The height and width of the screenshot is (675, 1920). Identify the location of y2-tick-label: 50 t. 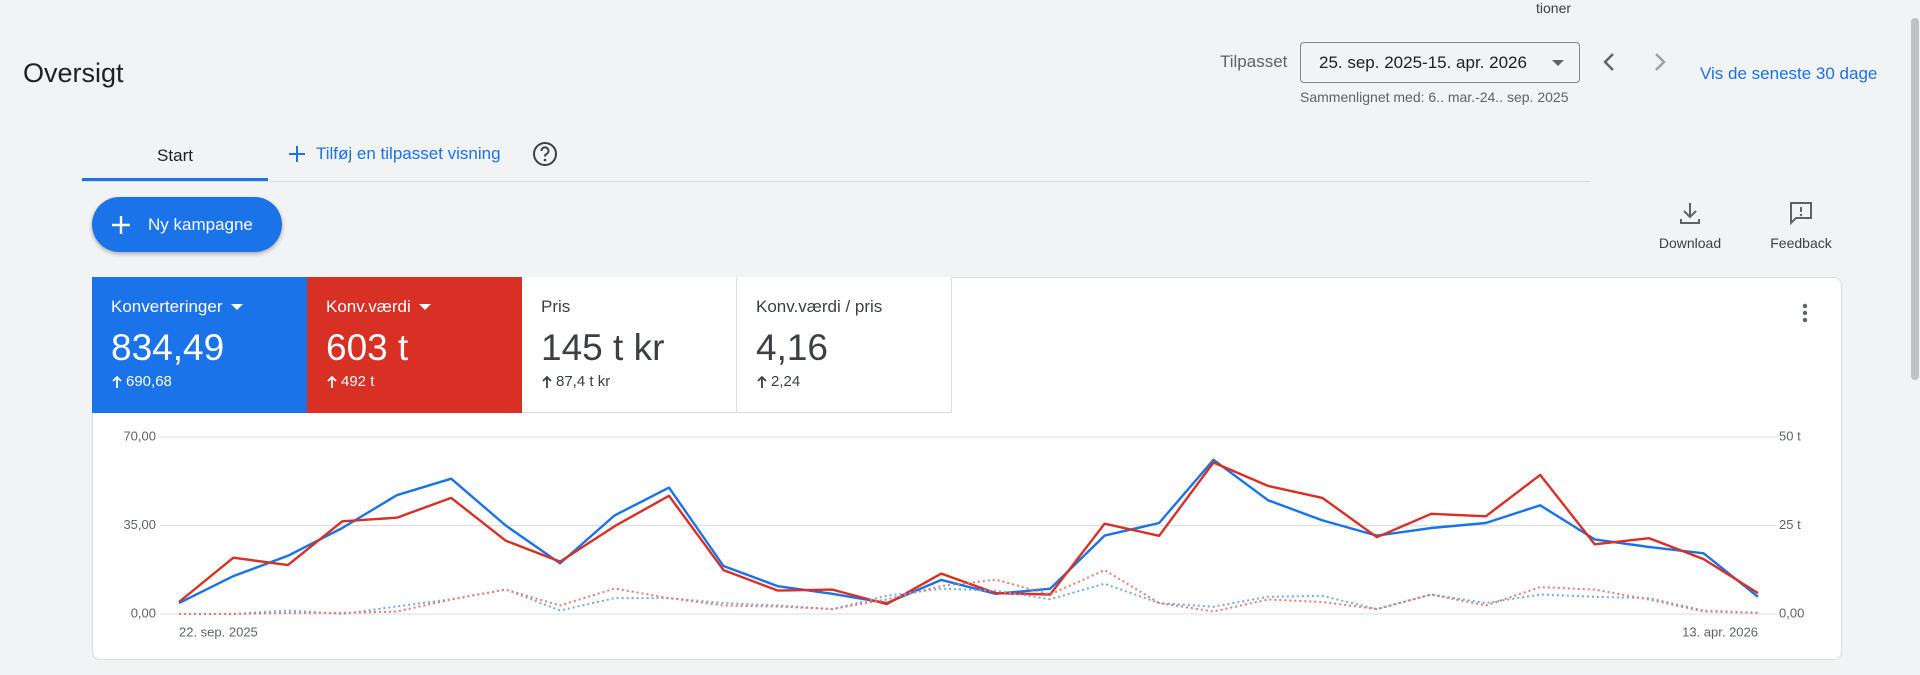
(1790, 435).